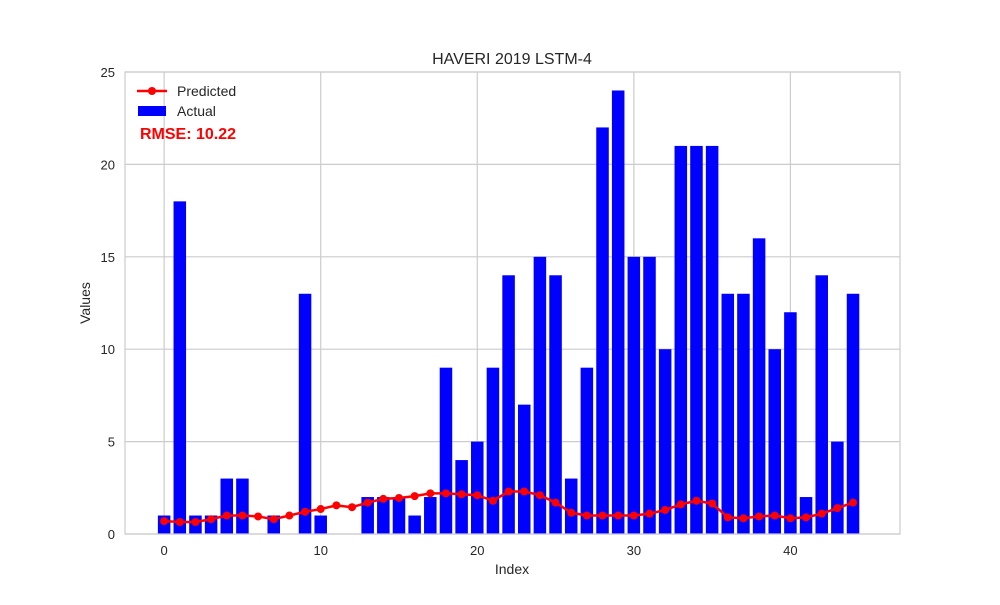  Describe the element at coordinates (108, 257) in the screenshot. I see `y-tick-label: 15` at that location.